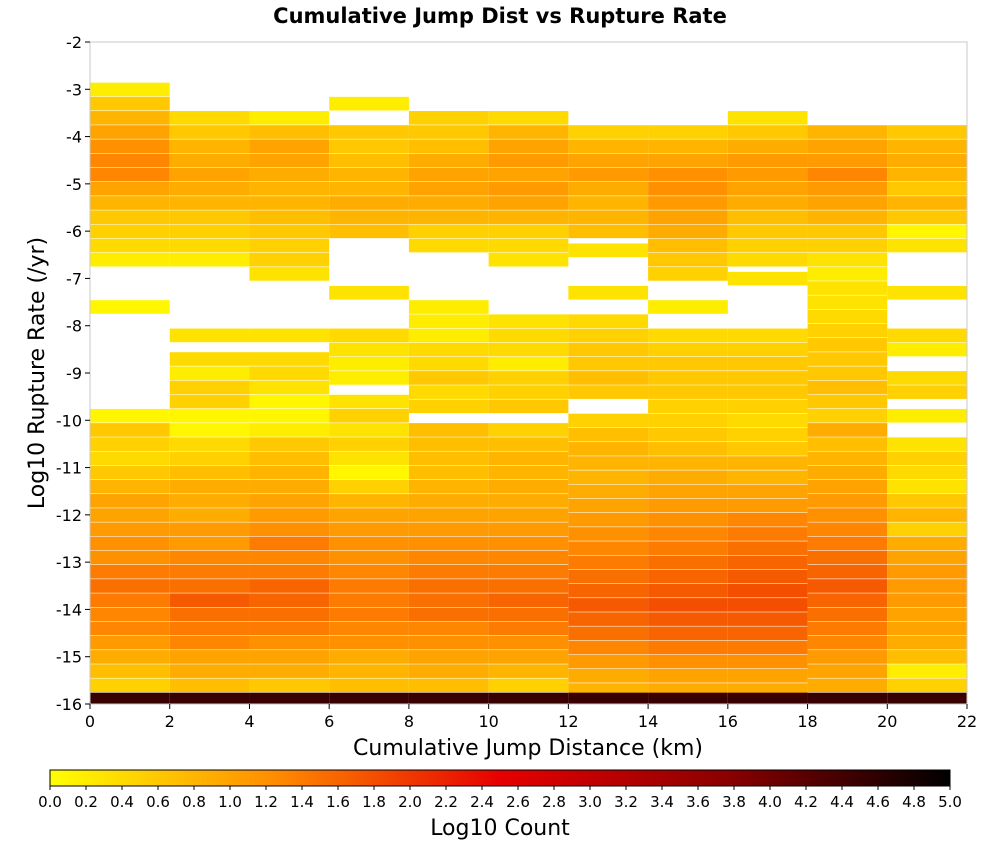  What do you see at coordinates (770, 802) in the screenshot?
I see `colorbar-tick-label: 4.0` at bounding box center [770, 802].